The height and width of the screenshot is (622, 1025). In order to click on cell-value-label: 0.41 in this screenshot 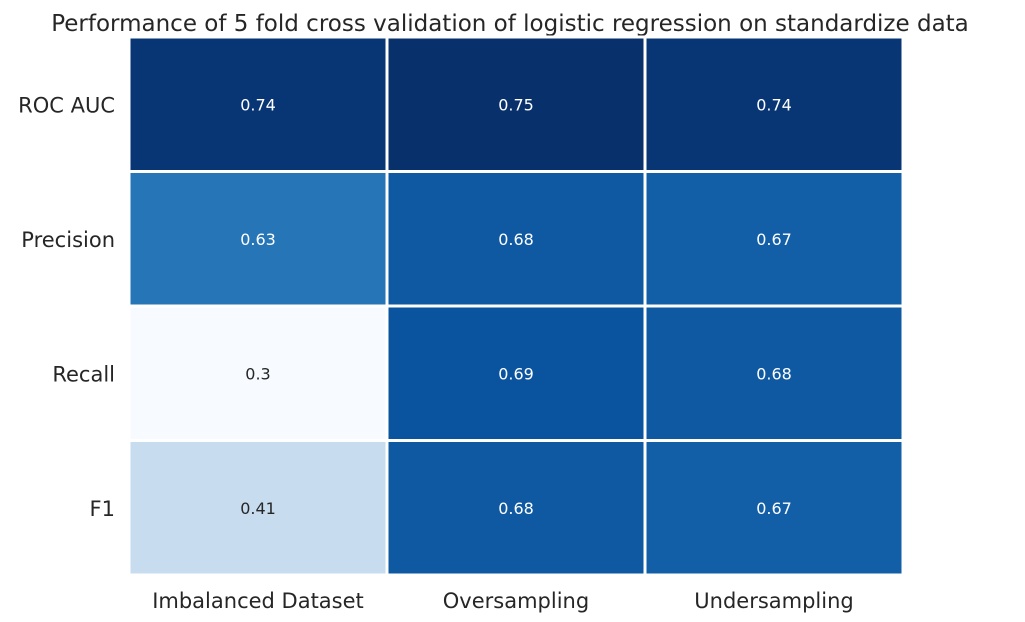, I will do `click(258, 508)`.